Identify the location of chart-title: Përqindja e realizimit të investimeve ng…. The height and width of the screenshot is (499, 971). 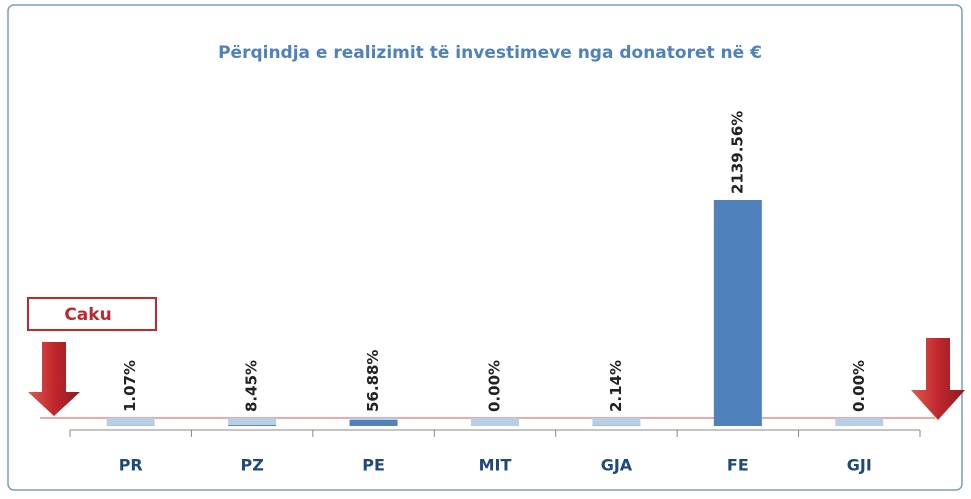
(490, 53).